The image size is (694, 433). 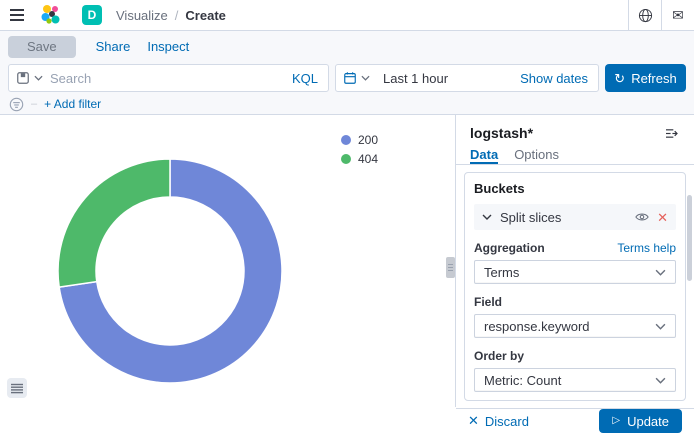 What do you see at coordinates (142, 15) in the screenshot?
I see `breadcrumb-visualize: Visualize` at bounding box center [142, 15].